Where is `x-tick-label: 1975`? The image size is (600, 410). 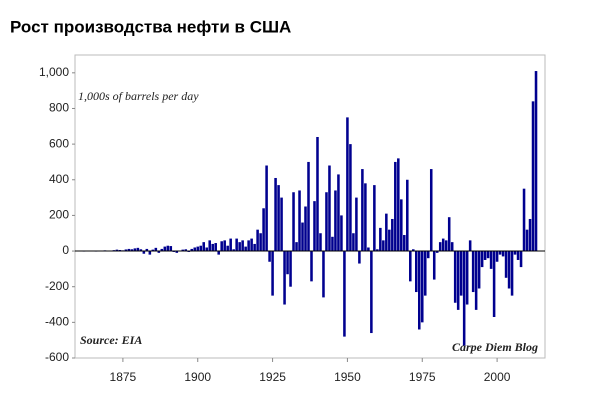 x-tick-label: 1975 is located at coordinates (422, 377).